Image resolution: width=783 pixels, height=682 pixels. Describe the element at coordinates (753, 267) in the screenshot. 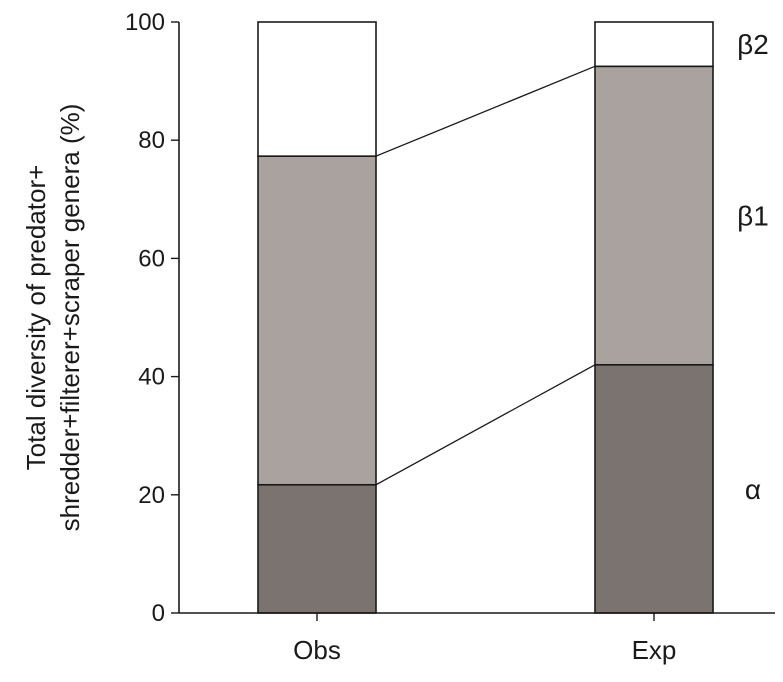

I see `segment-labels: α β1 β2` at that location.